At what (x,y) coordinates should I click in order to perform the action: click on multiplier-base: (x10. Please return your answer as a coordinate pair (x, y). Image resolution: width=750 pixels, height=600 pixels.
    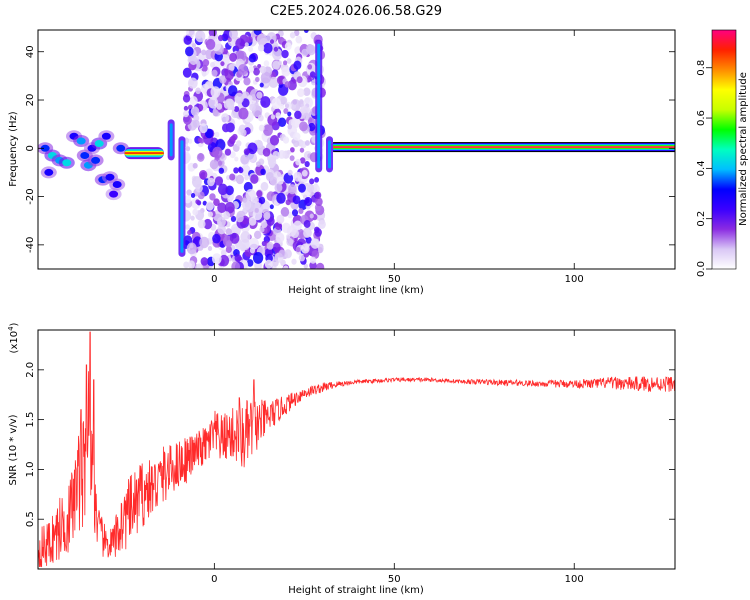
    Looking at the image, I should click on (14, 342).